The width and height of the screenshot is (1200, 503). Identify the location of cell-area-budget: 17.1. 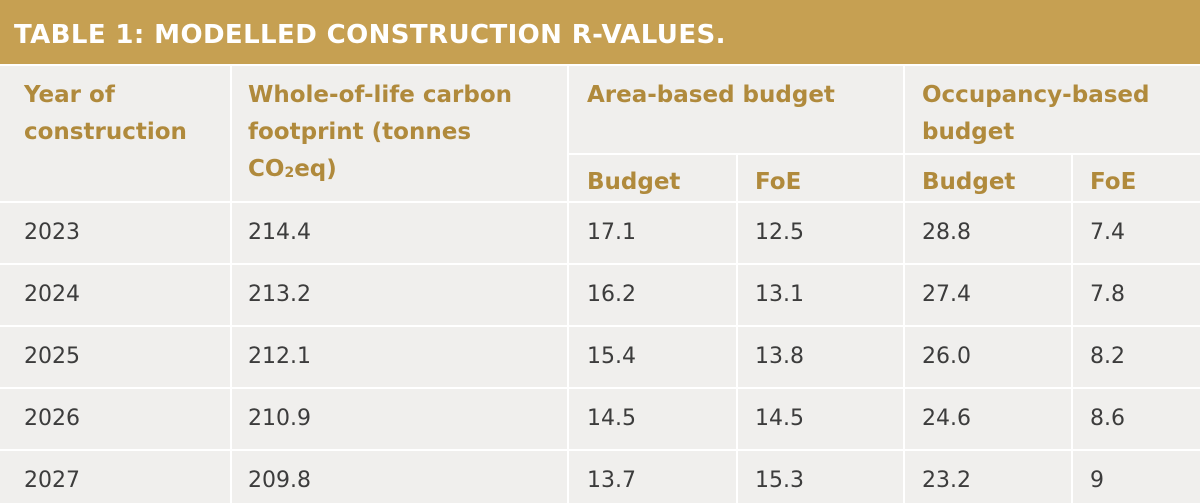
(611, 232).